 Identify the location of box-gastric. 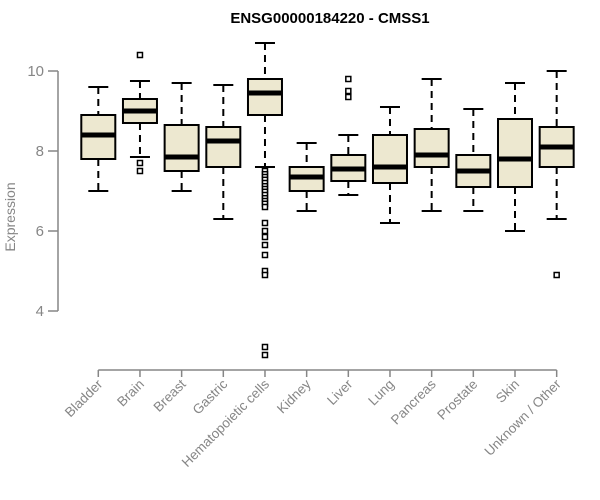
(223, 152).